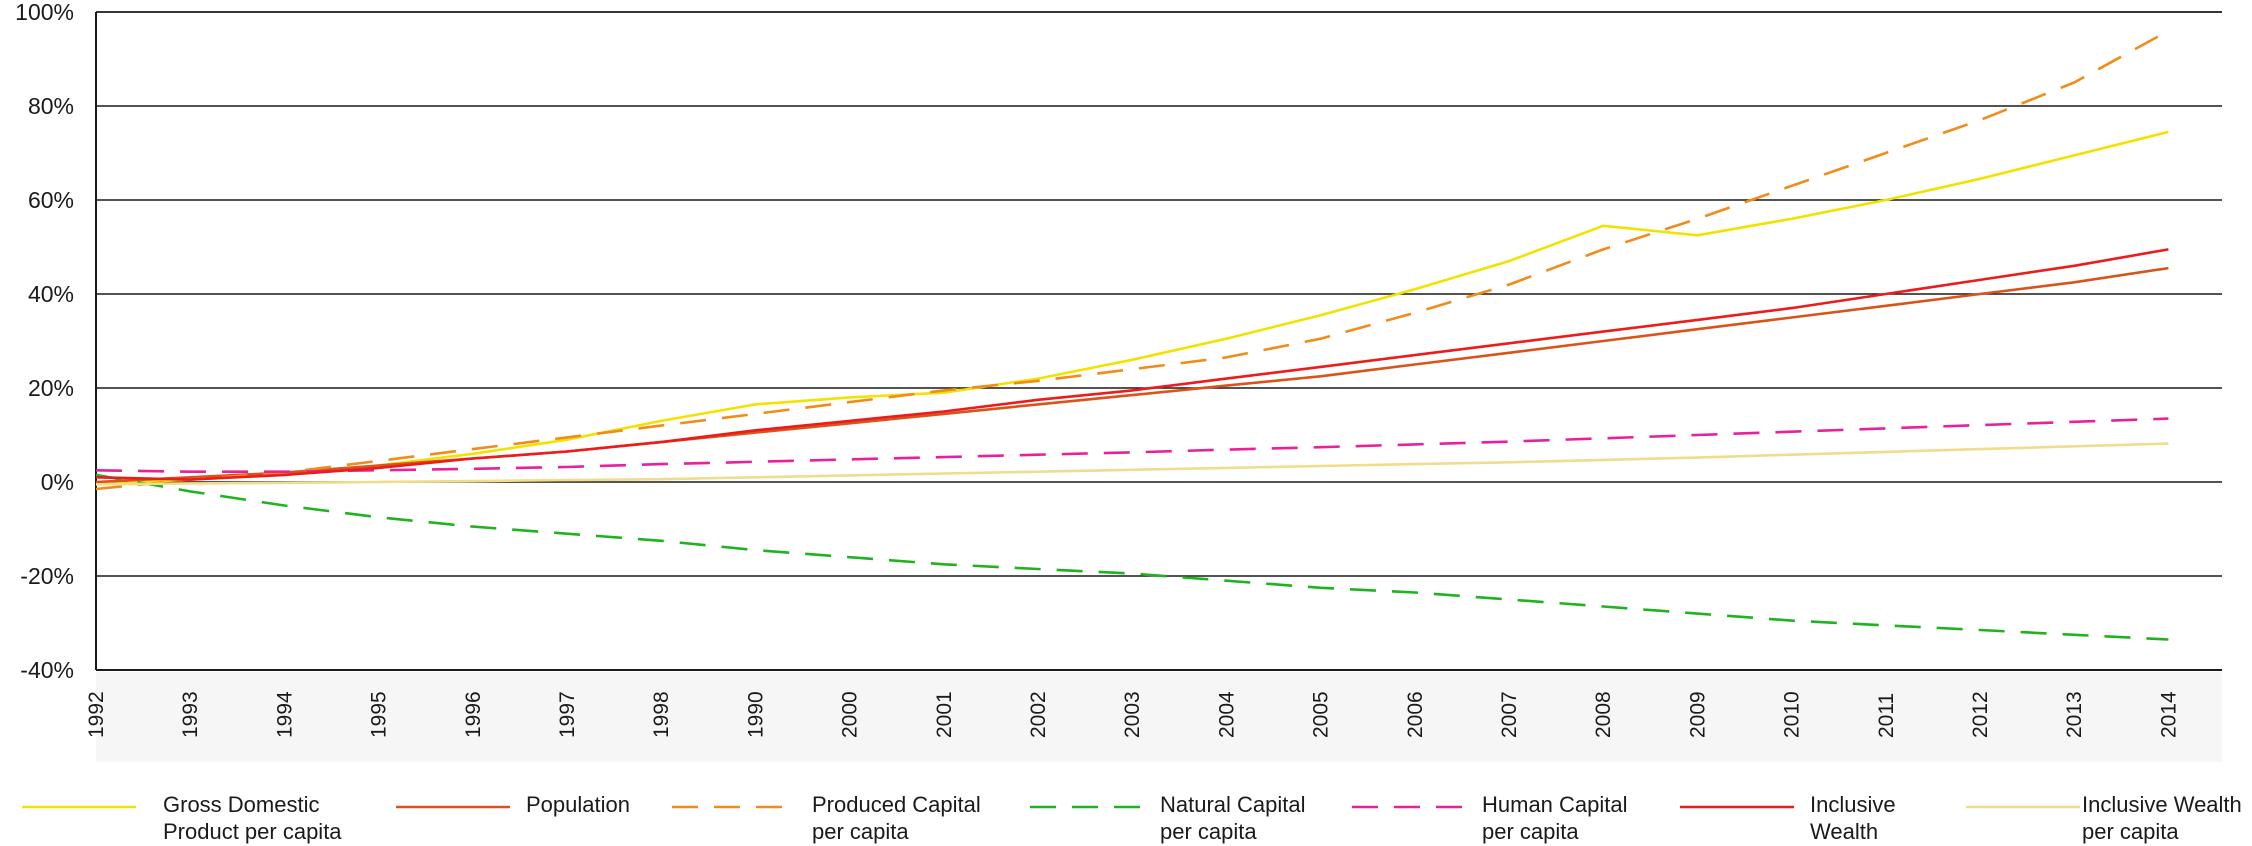  I want to click on y-tick-label: -20%, so click(47, 576).